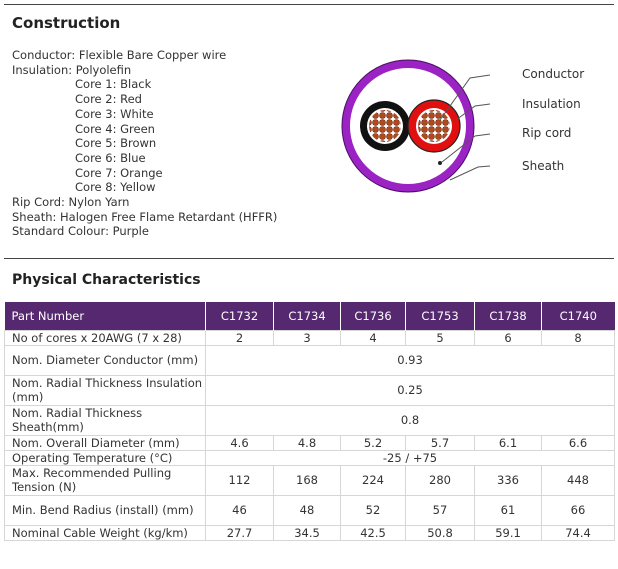  I want to click on header-c1738: C1738, so click(508, 316).